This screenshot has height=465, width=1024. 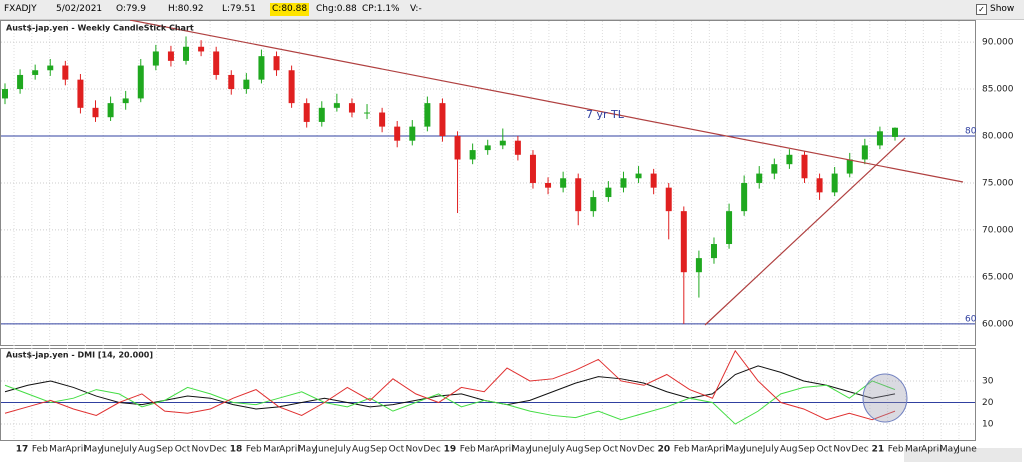 What do you see at coordinates (336, 9) in the screenshot?
I see `change: Chg:0.88` at bounding box center [336, 9].